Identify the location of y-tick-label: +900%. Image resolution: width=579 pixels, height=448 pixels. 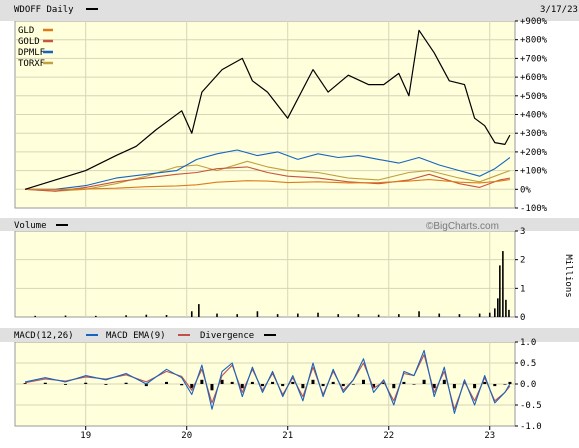
(534, 22).